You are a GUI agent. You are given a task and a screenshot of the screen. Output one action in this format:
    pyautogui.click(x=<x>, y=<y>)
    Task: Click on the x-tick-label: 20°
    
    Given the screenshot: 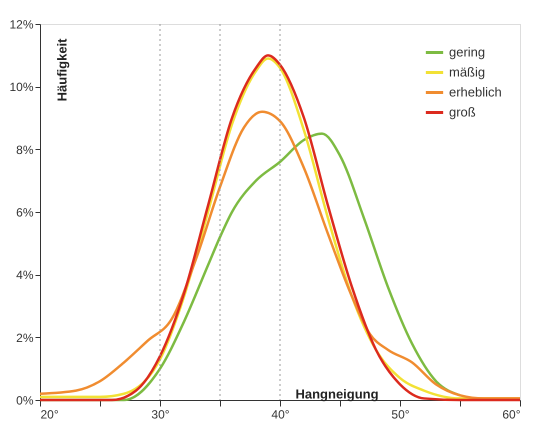 What is the action you would take?
    pyautogui.click(x=49, y=415)
    